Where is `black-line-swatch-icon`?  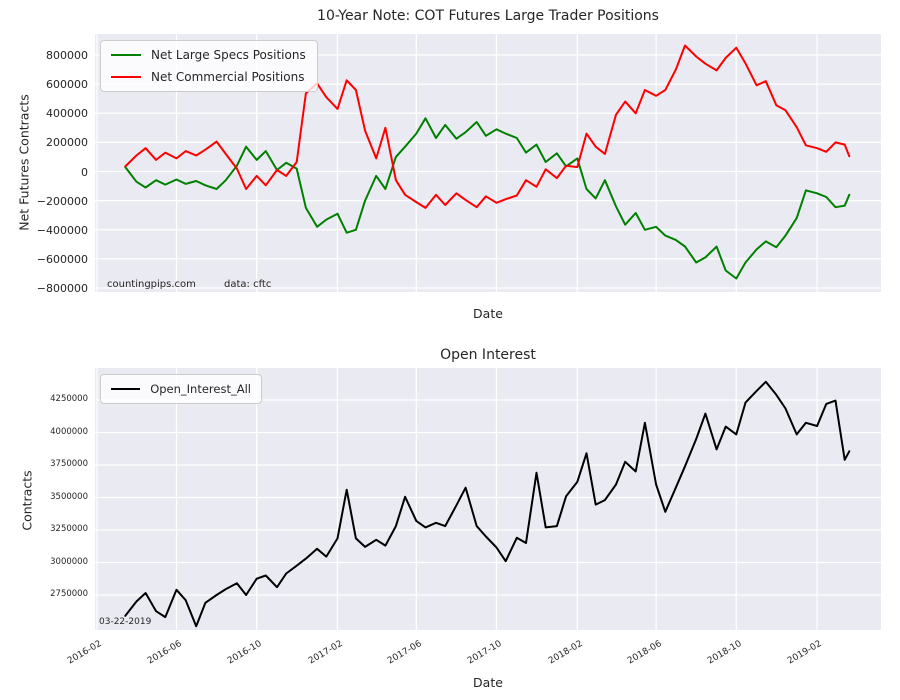
black-line-swatch-icon is located at coordinates (126, 389).